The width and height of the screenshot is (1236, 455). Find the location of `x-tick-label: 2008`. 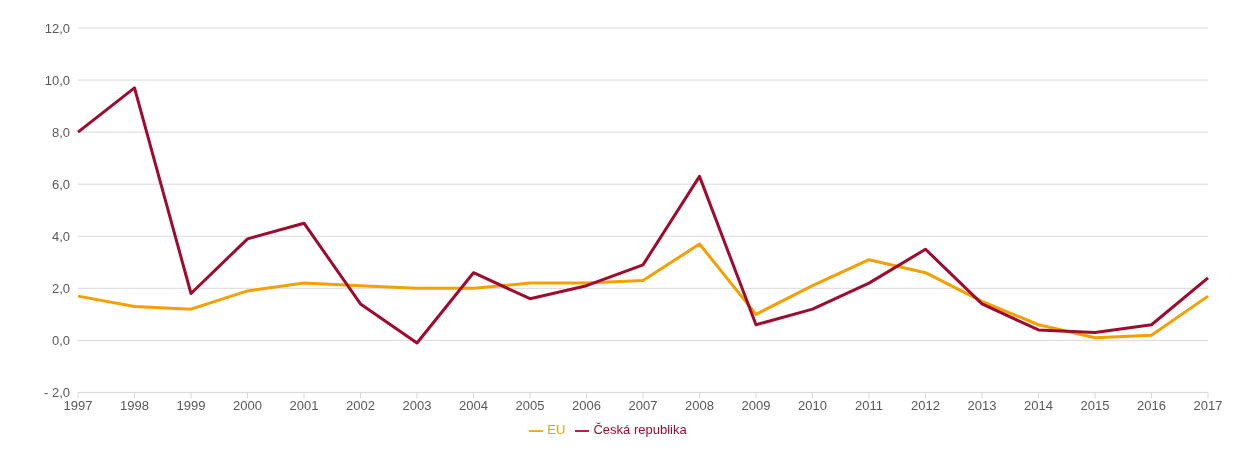

x-tick-label: 2008 is located at coordinates (699, 405).